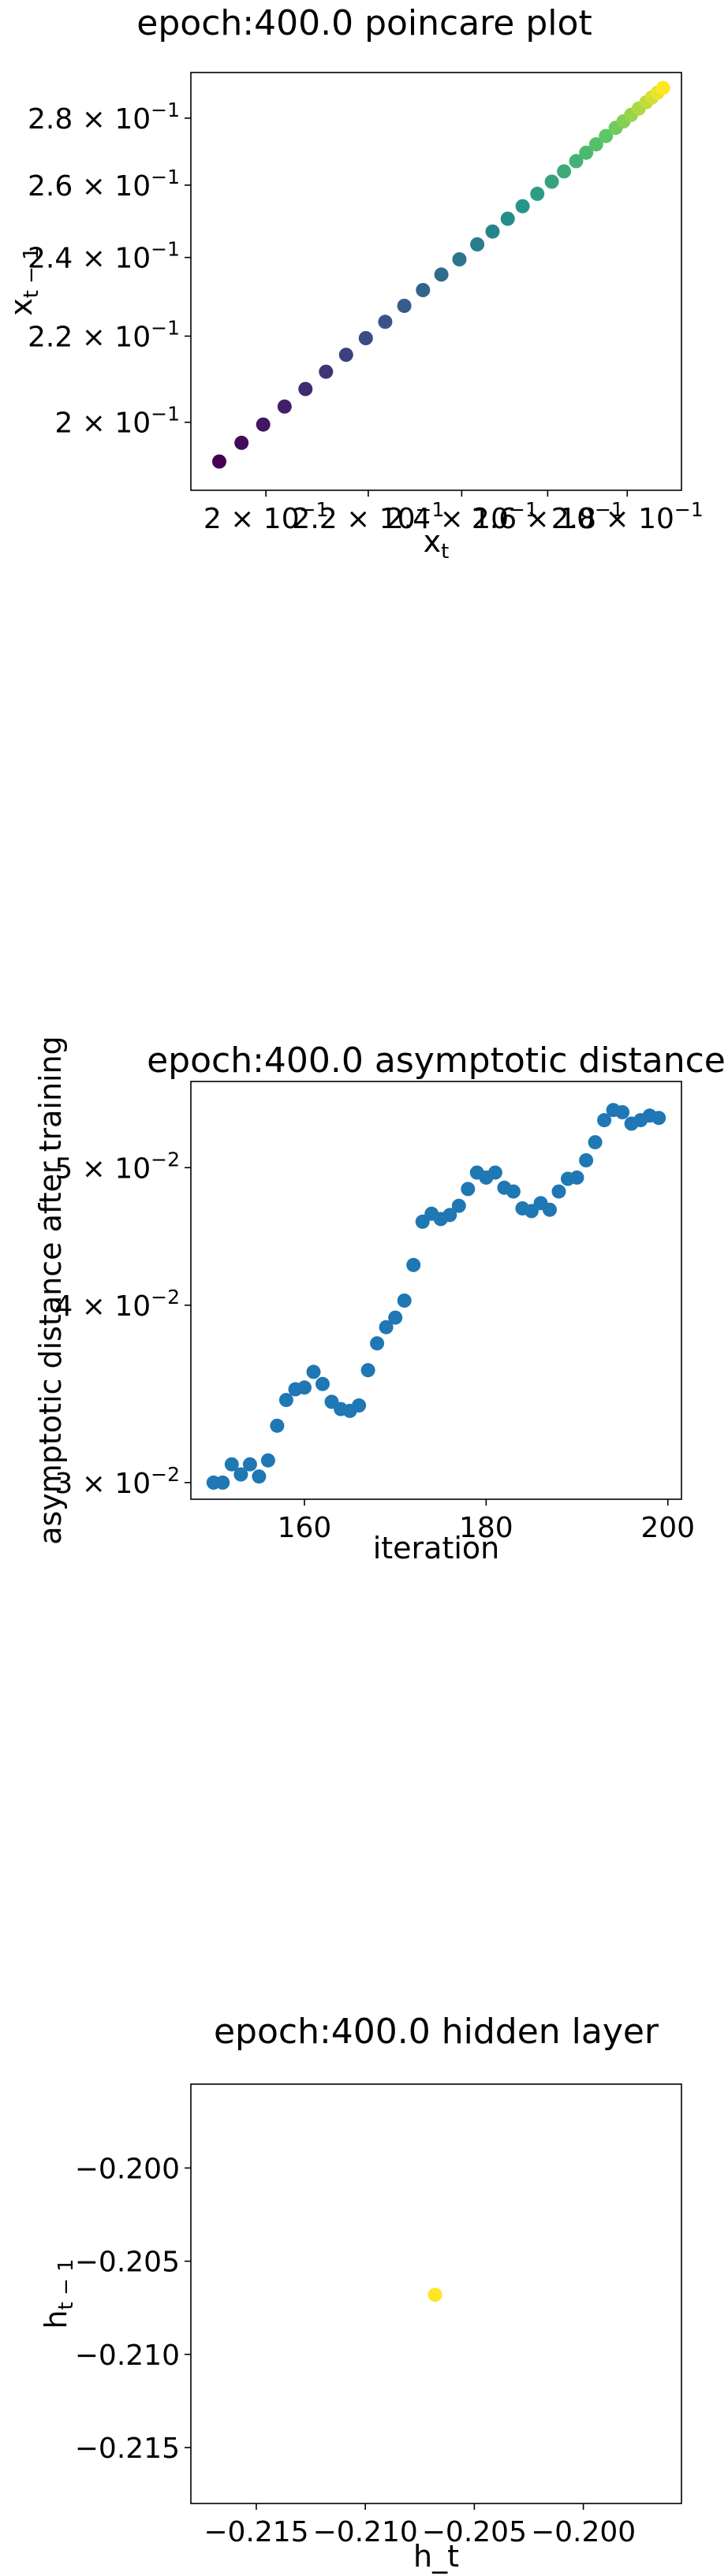  I want to click on tick-label: 200, so click(667, 1528).